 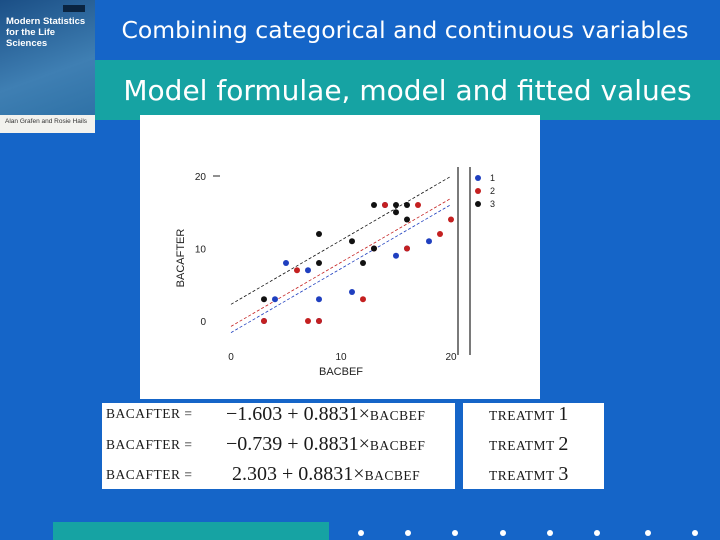 What do you see at coordinates (254, 414) in the screenshot?
I see `equation-intercept: −1.603` at bounding box center [254, 414].